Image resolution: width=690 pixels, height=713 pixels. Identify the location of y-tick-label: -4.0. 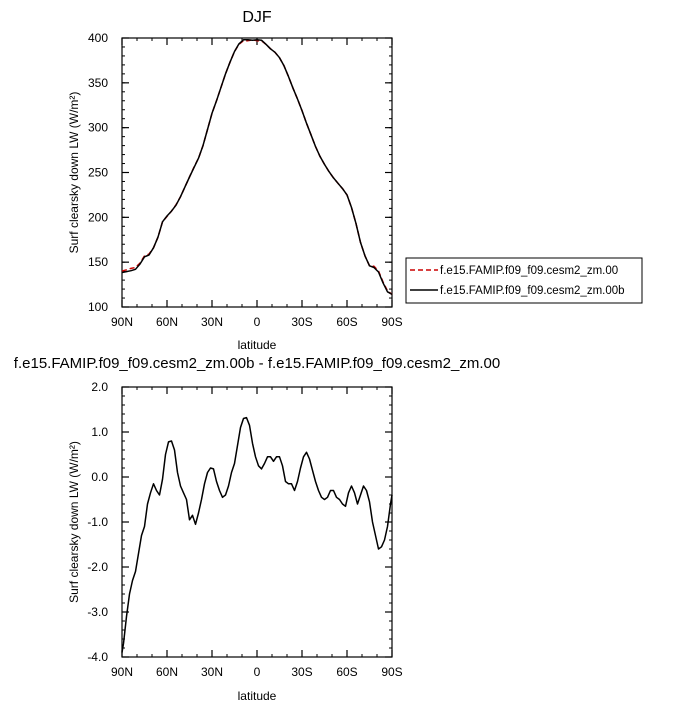
(97, 657).